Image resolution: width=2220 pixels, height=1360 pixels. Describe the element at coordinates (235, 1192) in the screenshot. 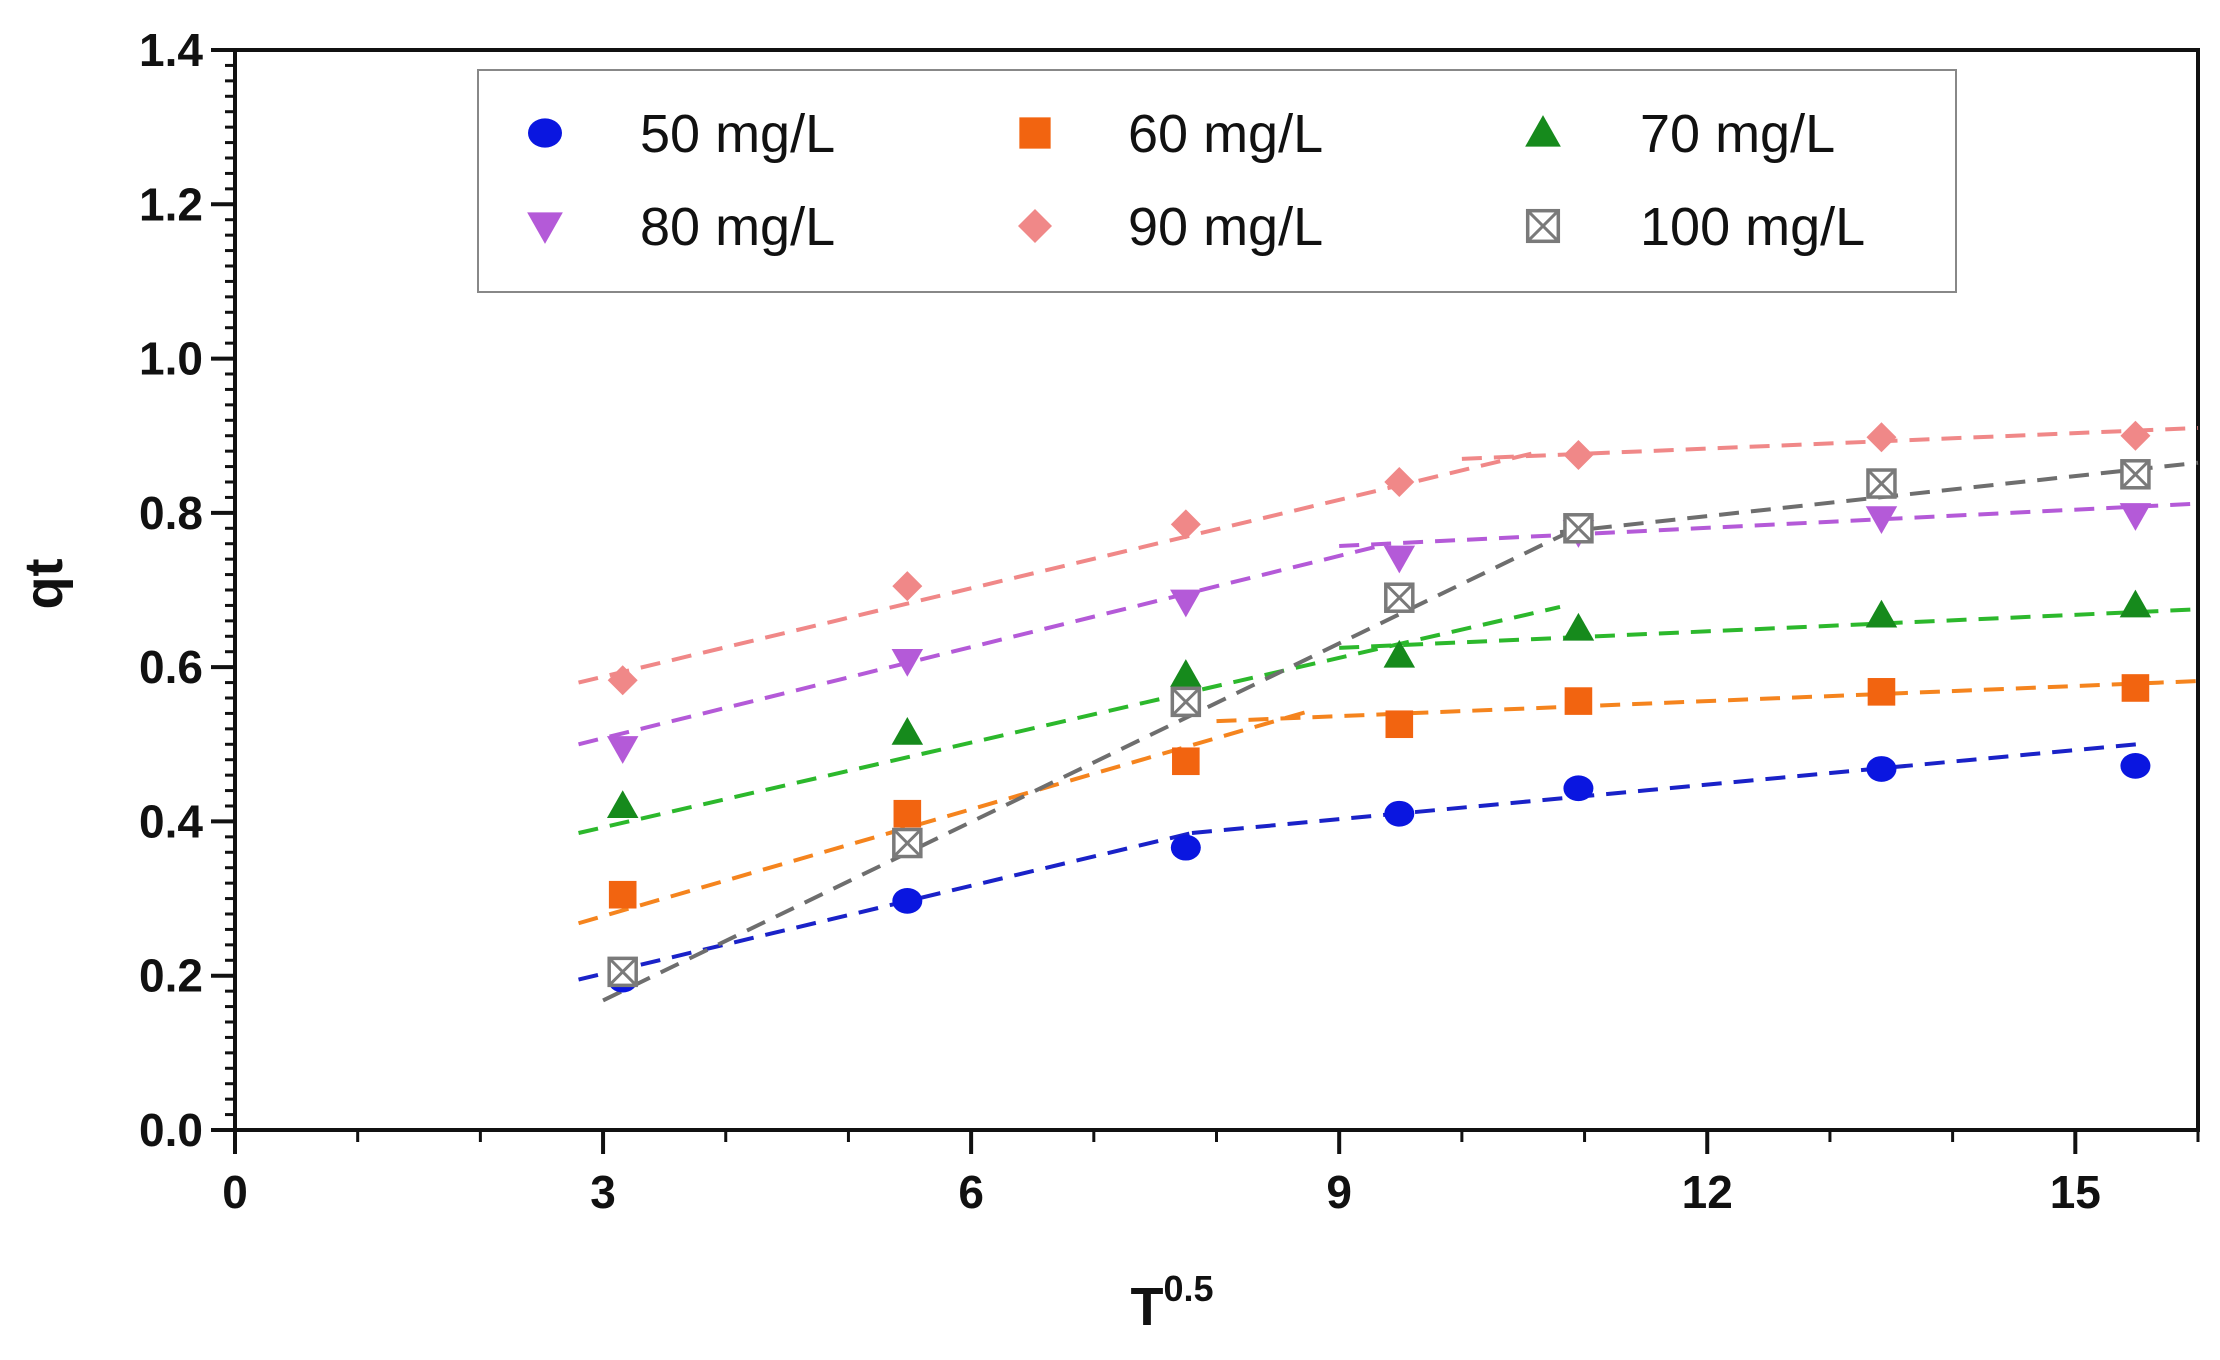

I see `x-tick-label: 0` at that location.